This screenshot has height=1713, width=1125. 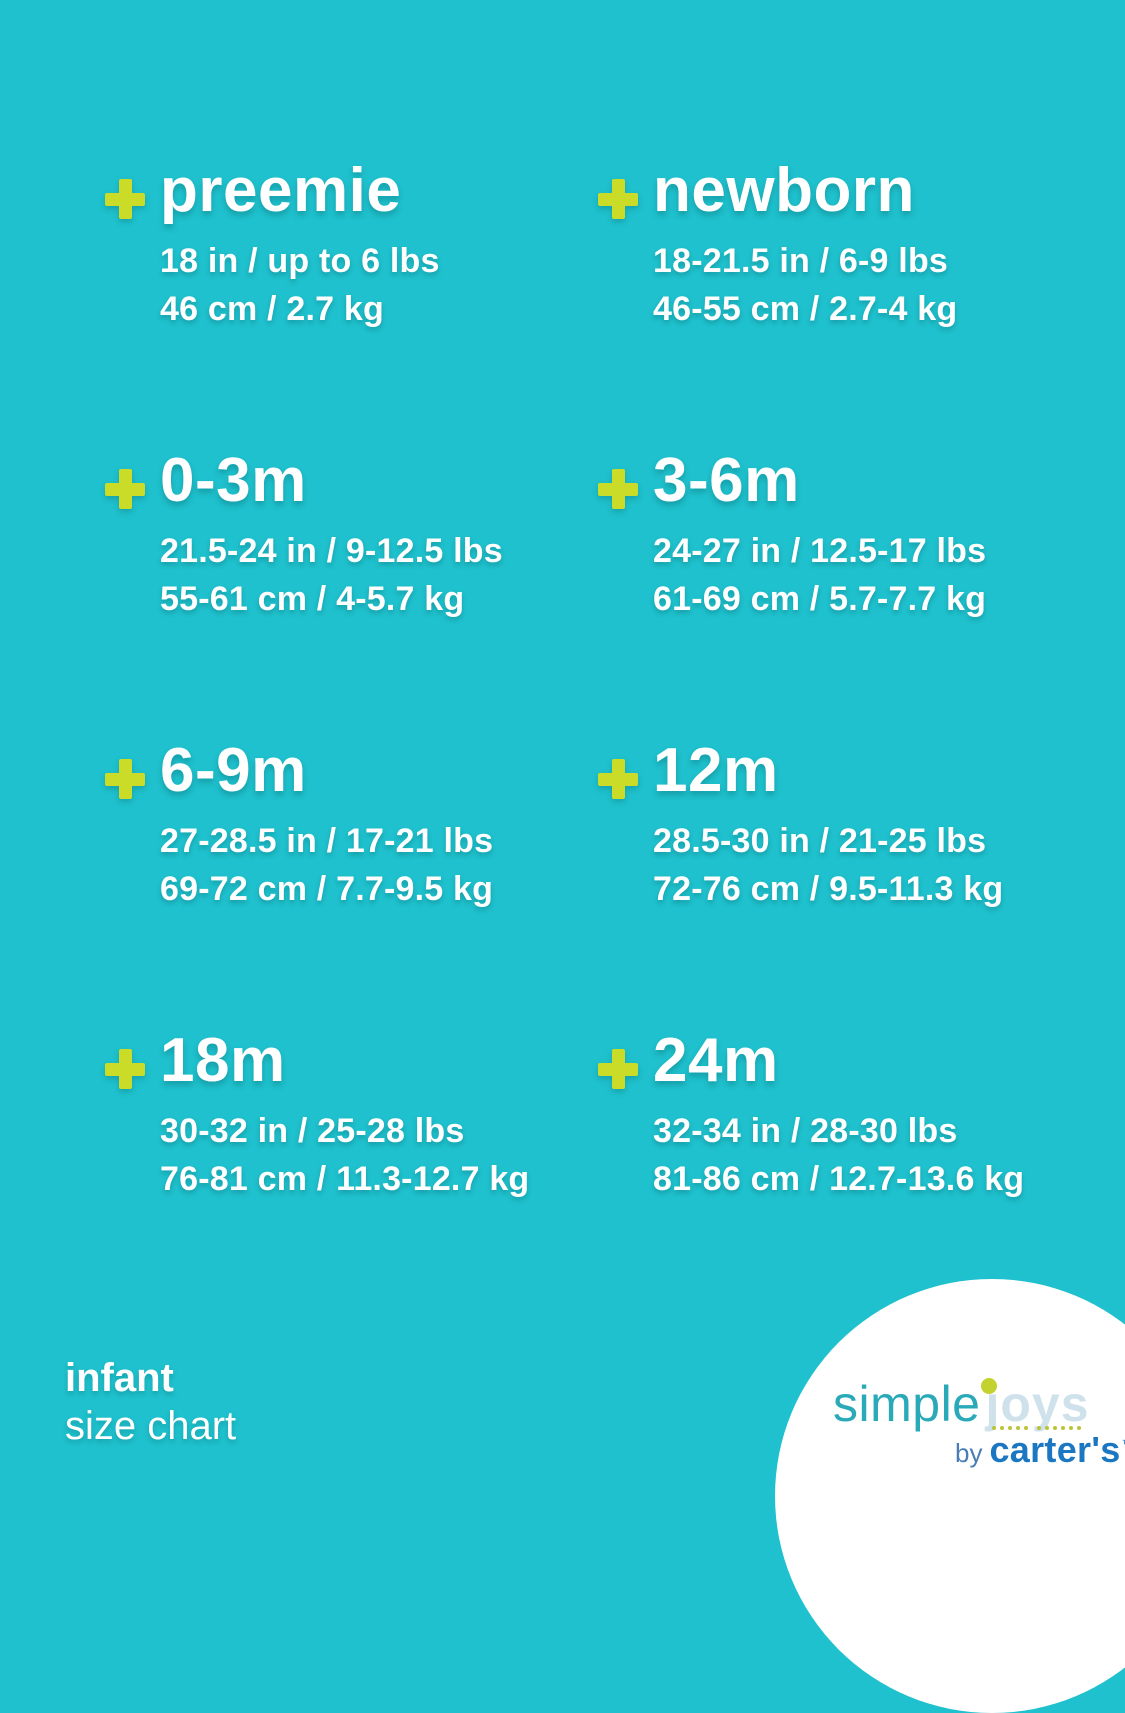 I want to click on metric-range: 46 cm / 2.7 kg, so click(x=272, y=309).